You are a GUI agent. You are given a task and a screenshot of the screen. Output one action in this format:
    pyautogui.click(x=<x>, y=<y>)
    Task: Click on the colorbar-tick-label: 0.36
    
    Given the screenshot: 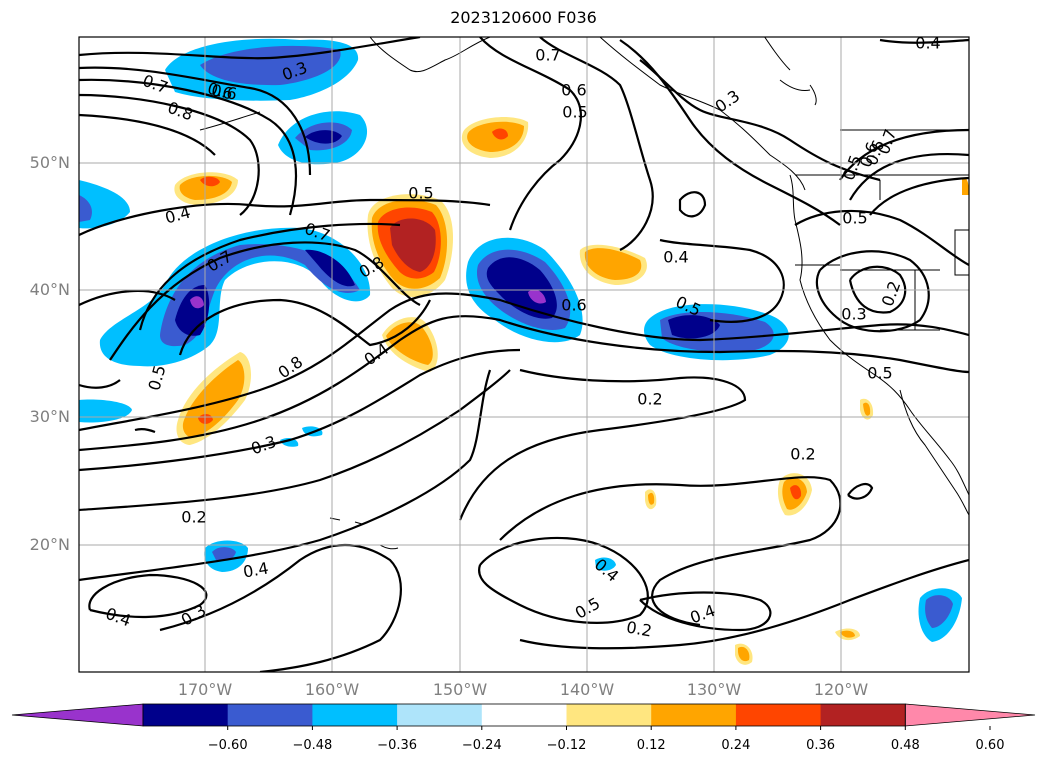 What is the action you would take?
    pyautogui.click(x=821, y=745)
    